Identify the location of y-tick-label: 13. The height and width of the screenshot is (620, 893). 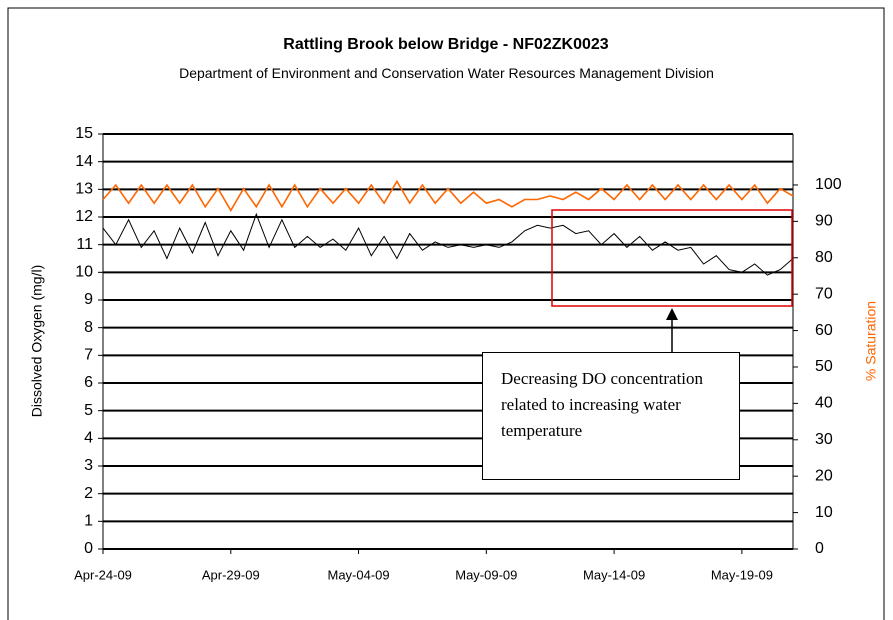
(84, 189).